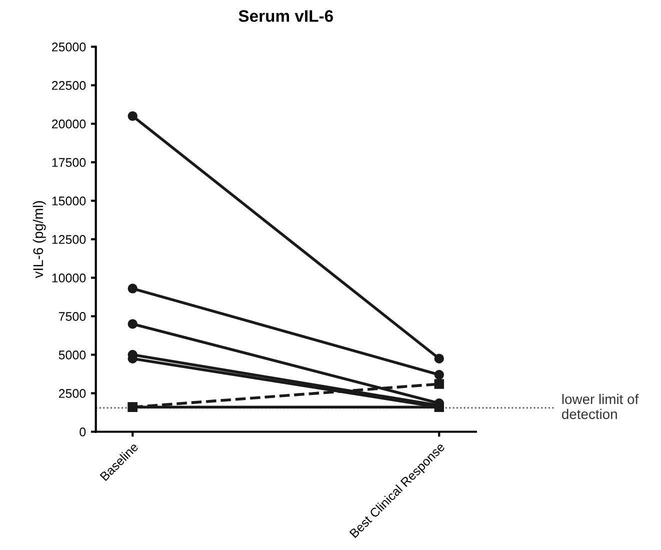  I want to click on y-tick-label: 25000, so click(69, 47).